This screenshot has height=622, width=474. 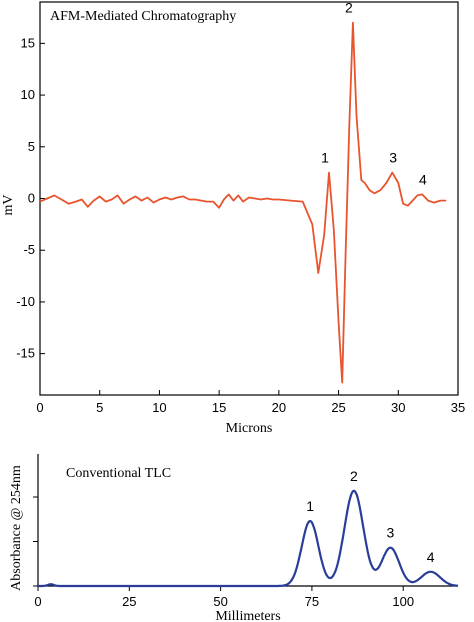 What do you see at coordinates (159, 407) in the screenshot?
I see `afm-x-tick-label: 10` at bounding box center [159, 407].